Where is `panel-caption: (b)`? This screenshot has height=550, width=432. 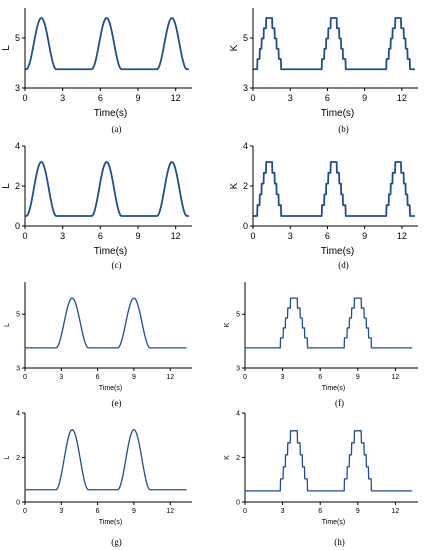 panel-caption: (b) is located at coordinates (343, 129).